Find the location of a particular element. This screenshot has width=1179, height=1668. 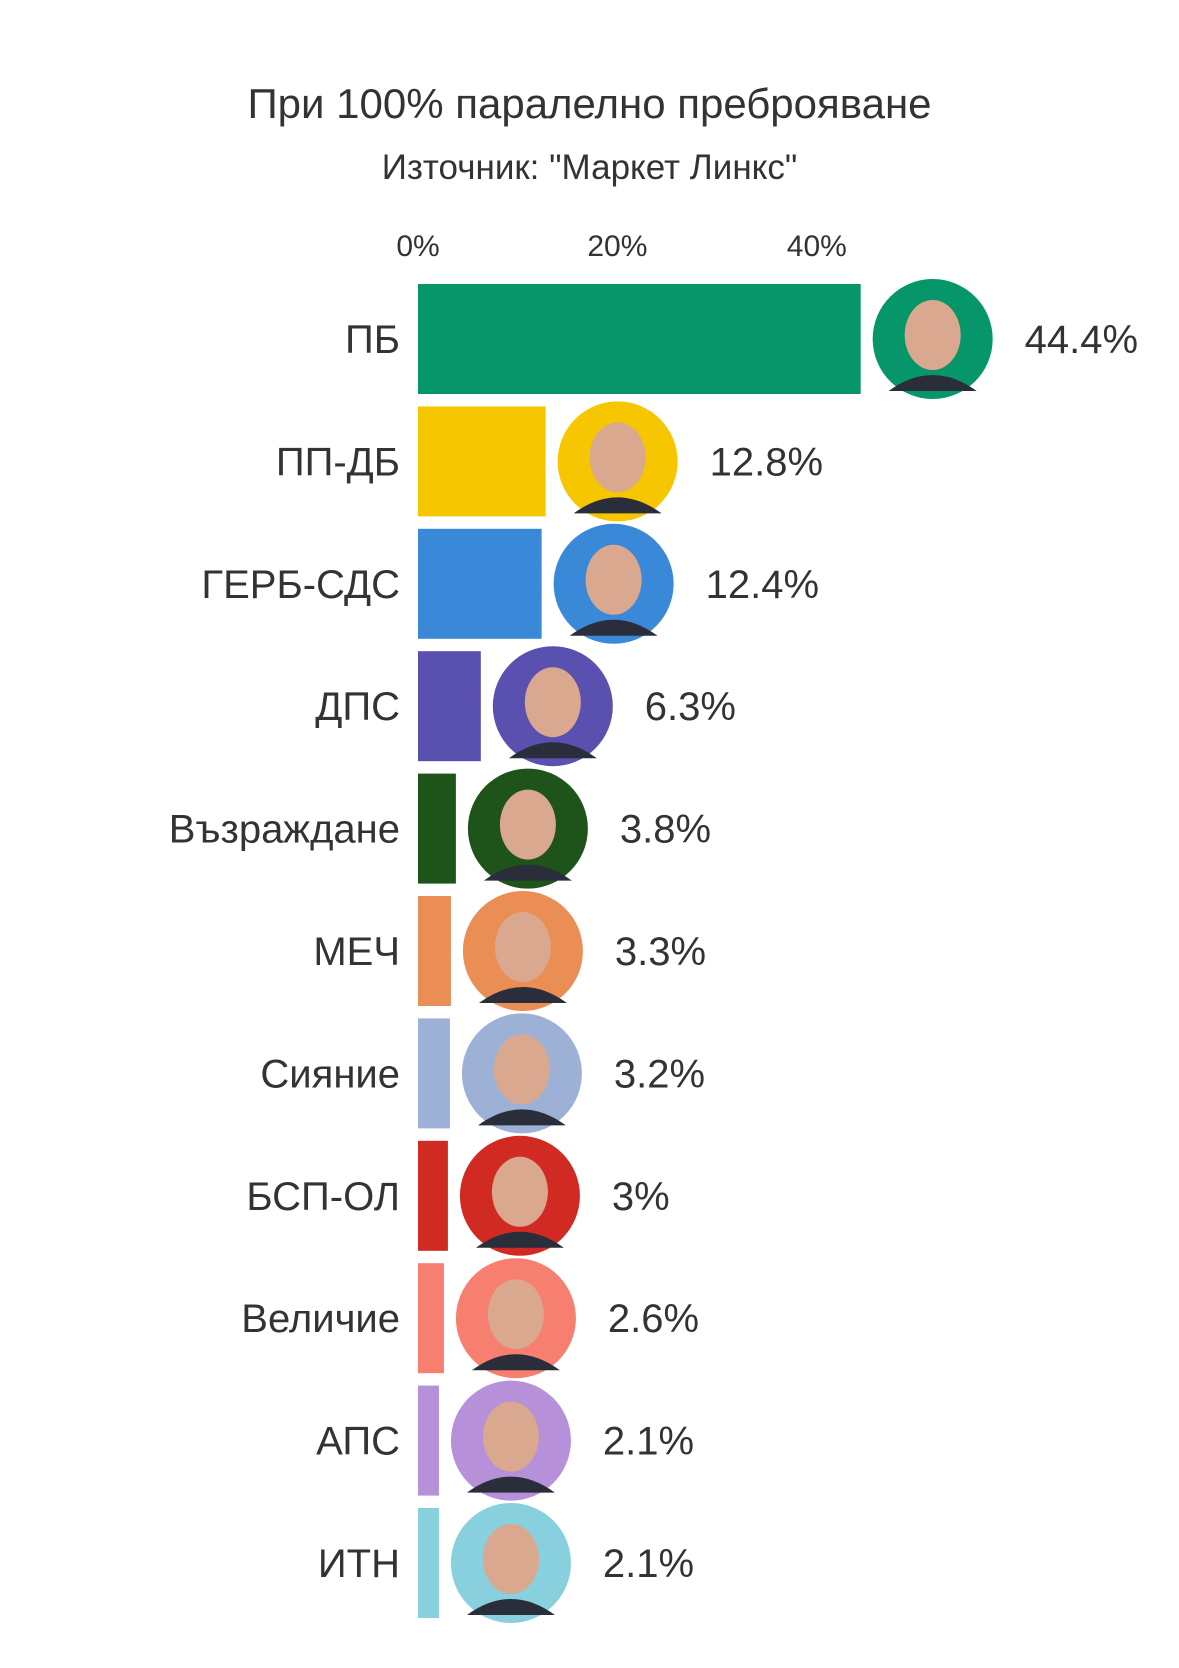

category-label: Величие is located at coordinates (320, 1319).